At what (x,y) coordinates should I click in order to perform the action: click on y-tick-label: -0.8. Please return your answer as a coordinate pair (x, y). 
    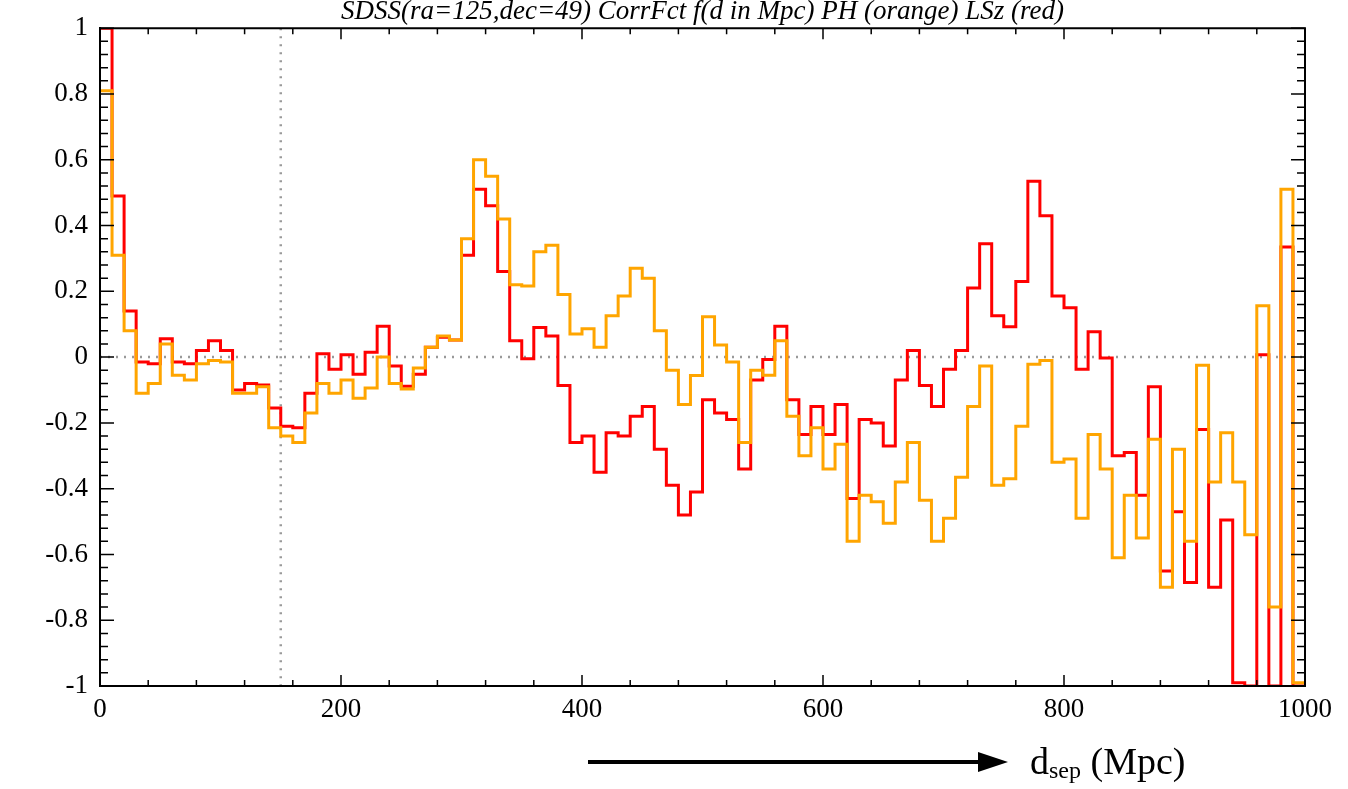
    Looking at the image, I should click on (66, 618).